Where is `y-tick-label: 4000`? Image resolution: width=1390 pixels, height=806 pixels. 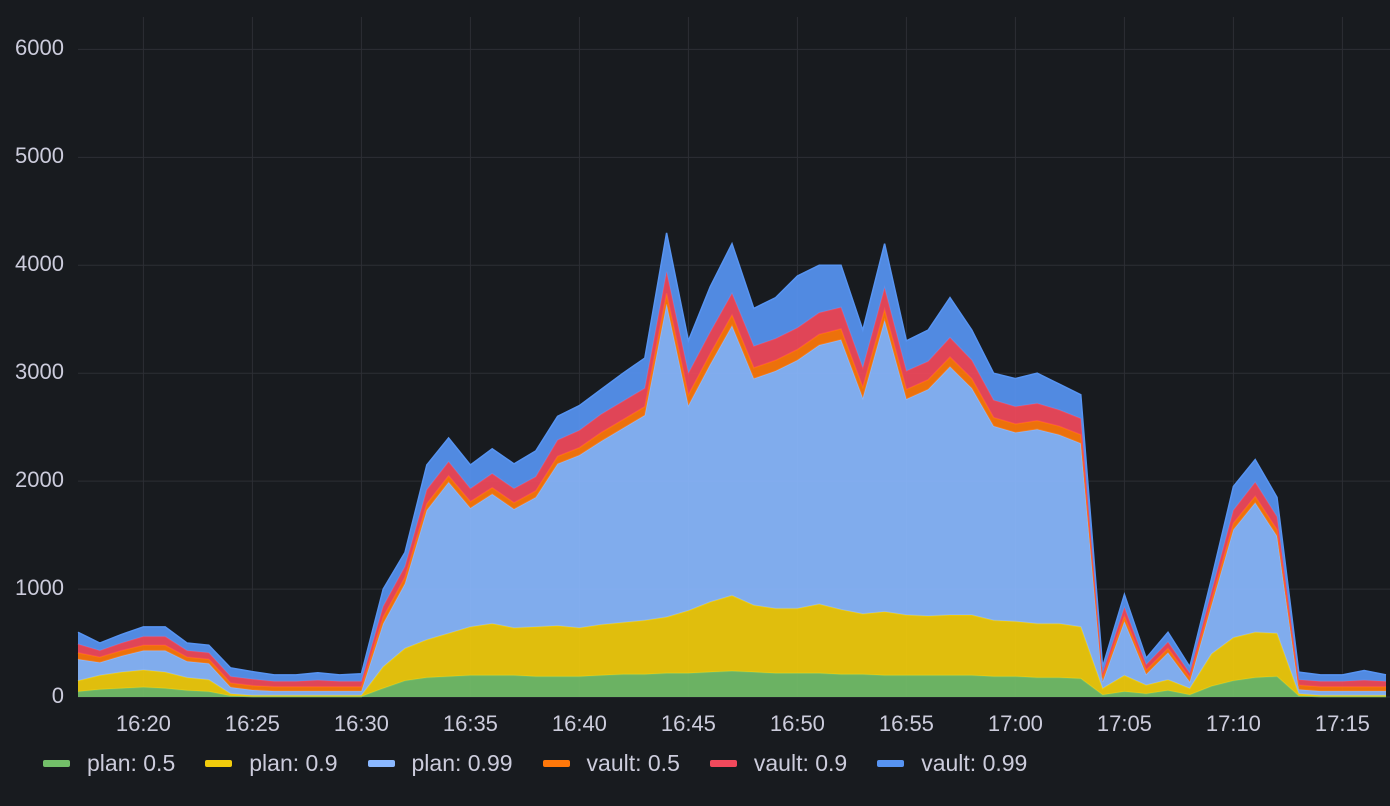
y-tick-label: 4000 is located at coordinates (39, 263).